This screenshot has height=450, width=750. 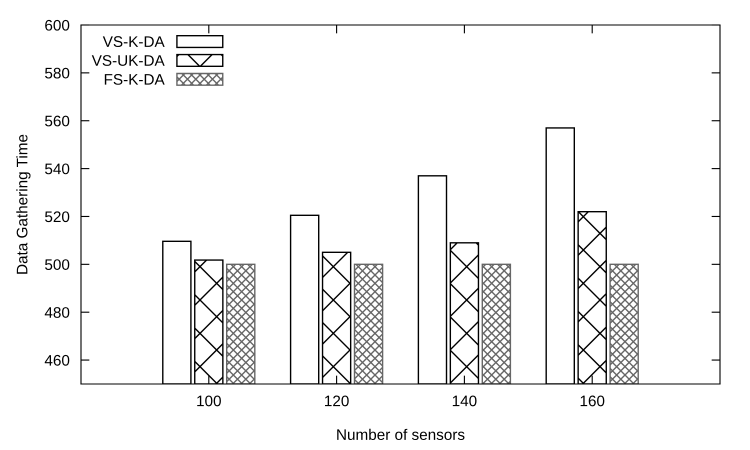 What do you see at coordinates (57, 121) in the screenshot?
I see `y-tick-label: 560` at bounding box center [57, 121].